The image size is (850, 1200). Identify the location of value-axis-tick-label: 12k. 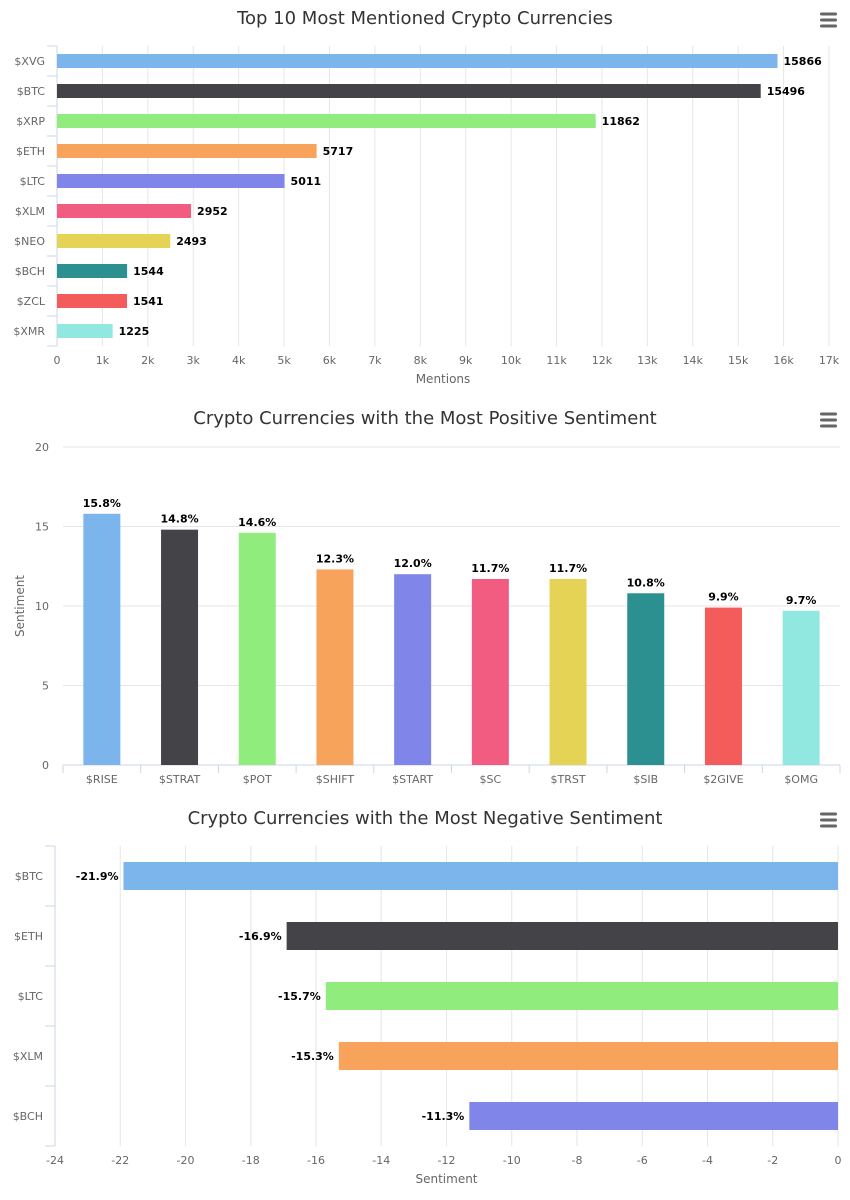
(602, 360).